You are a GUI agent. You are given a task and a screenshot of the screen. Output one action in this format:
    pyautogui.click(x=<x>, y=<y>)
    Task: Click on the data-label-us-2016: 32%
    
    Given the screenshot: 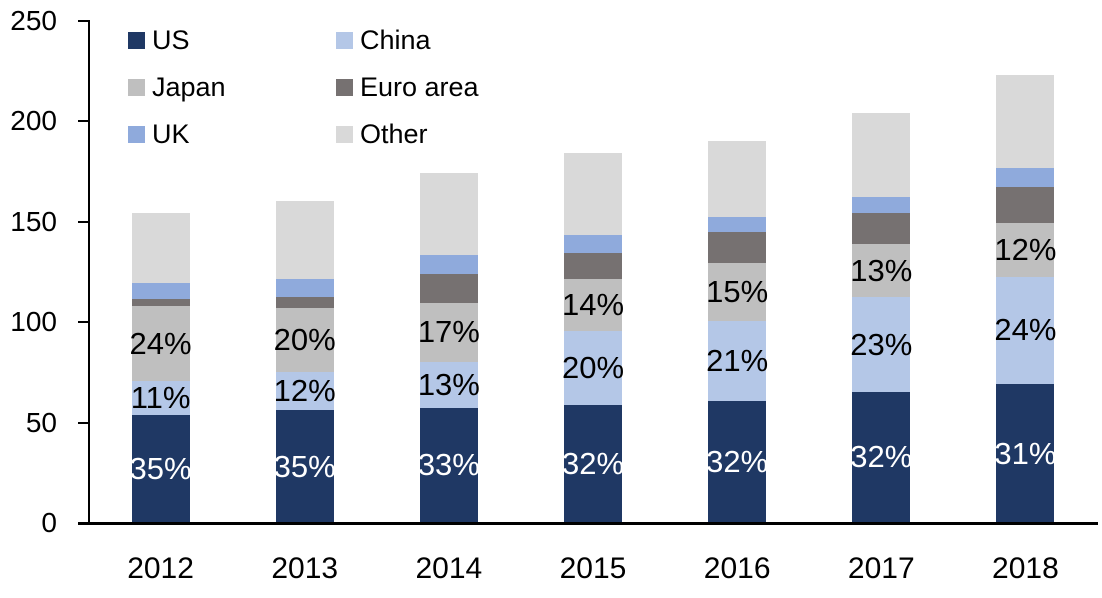 What is the action you would take?
    pyautogui.click(x=737, y=461)
    